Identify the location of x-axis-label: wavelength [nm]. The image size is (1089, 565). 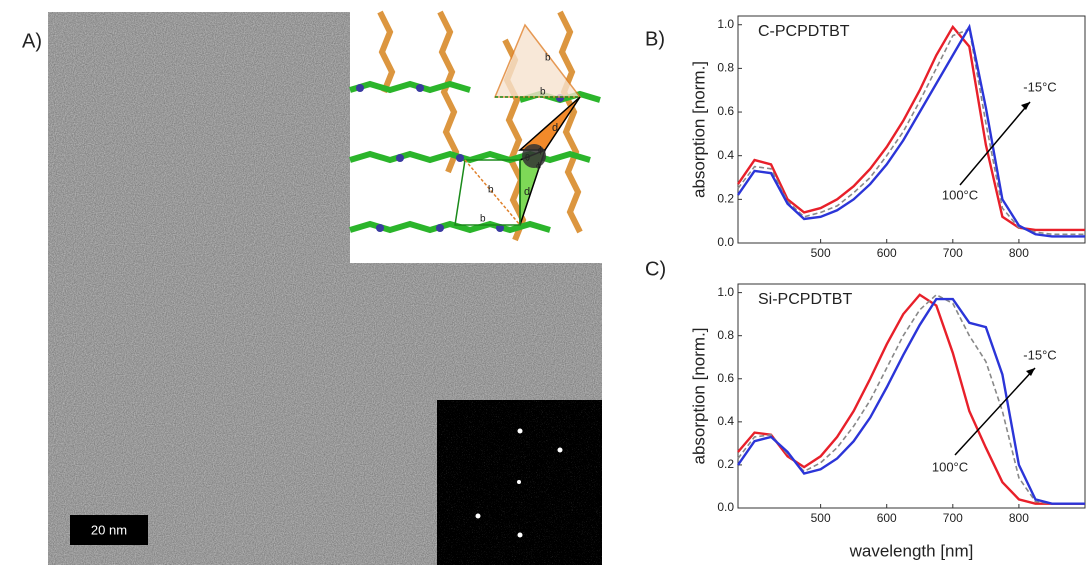
(911, 550).